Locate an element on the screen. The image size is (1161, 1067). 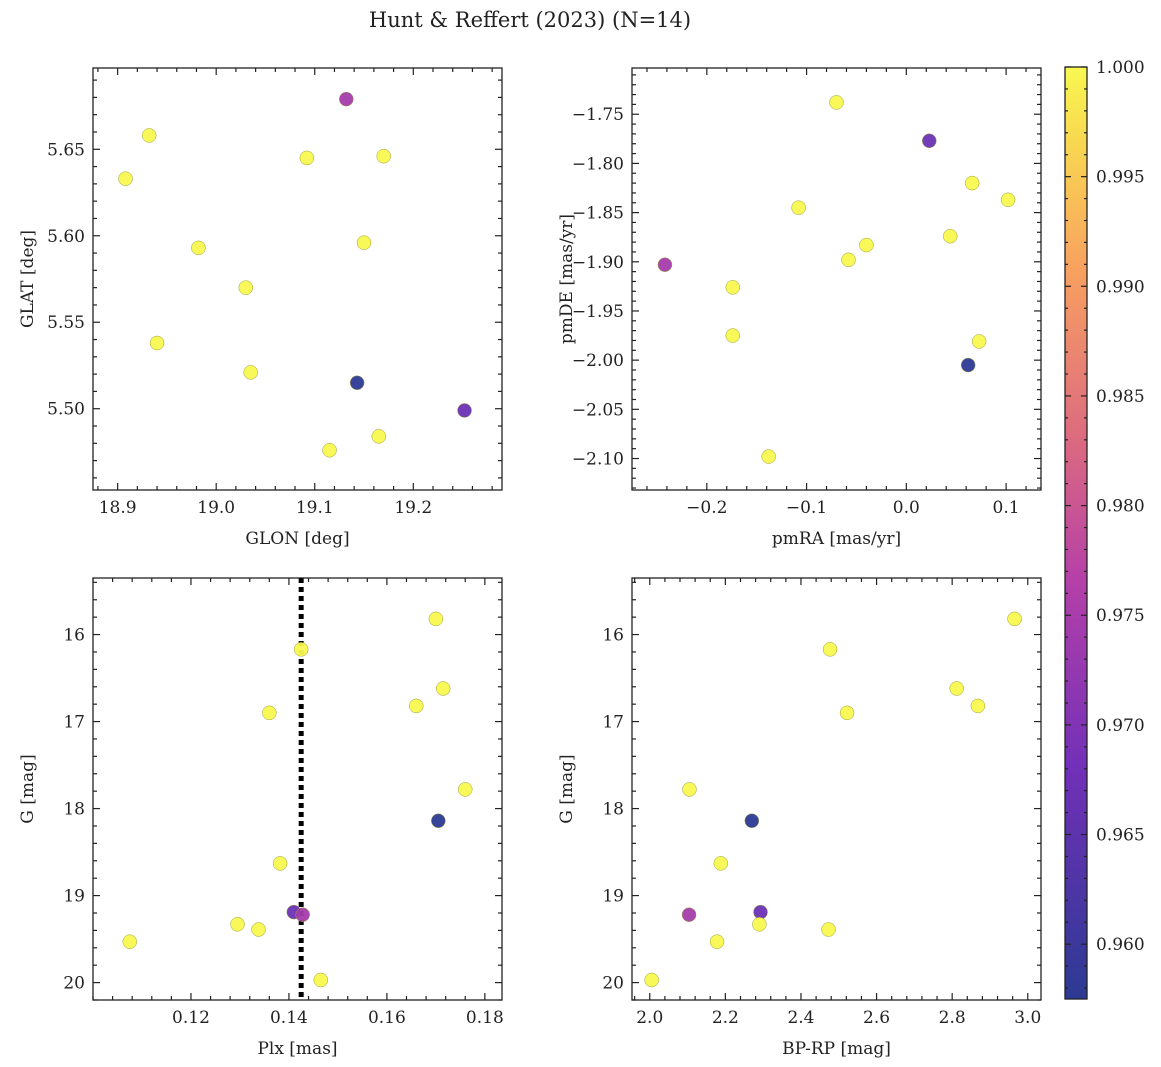
x-tick-label: 0.12 is located at coordinates (191, 1018).